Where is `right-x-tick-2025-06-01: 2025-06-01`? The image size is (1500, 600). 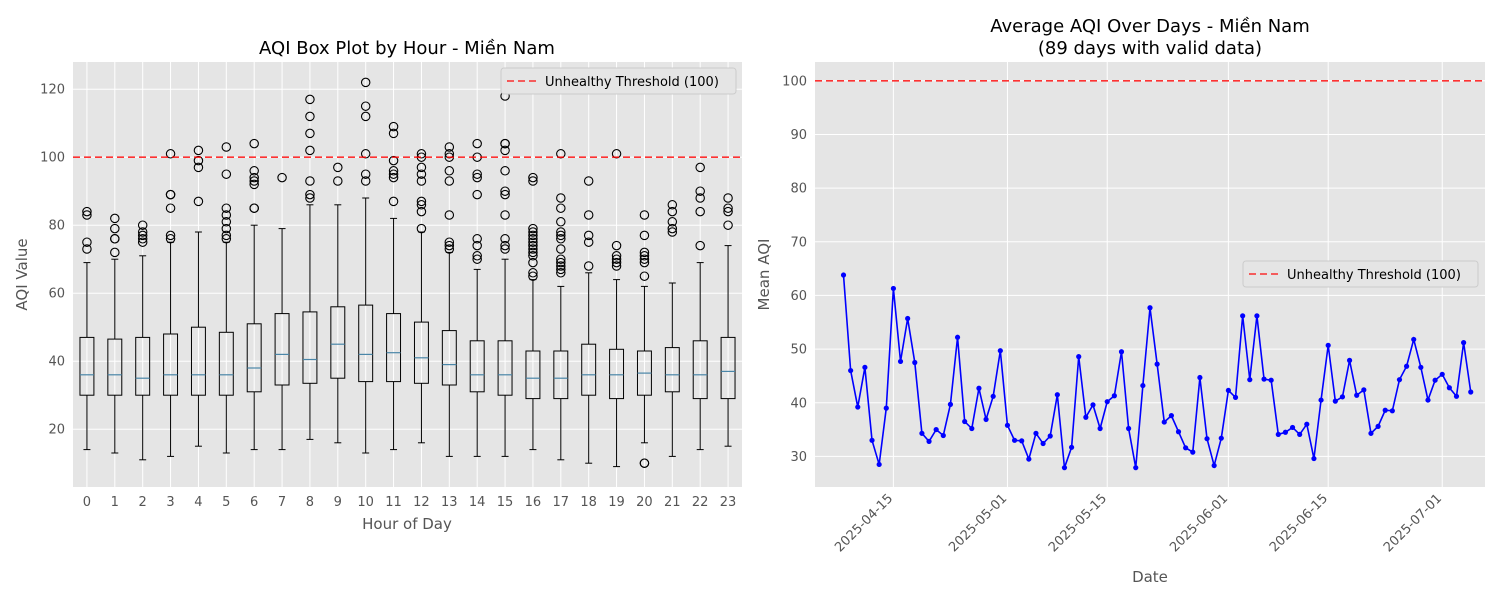 right-x-tick-2025-06-01: 2025-06-01 is located at coordinates (1199, 523).